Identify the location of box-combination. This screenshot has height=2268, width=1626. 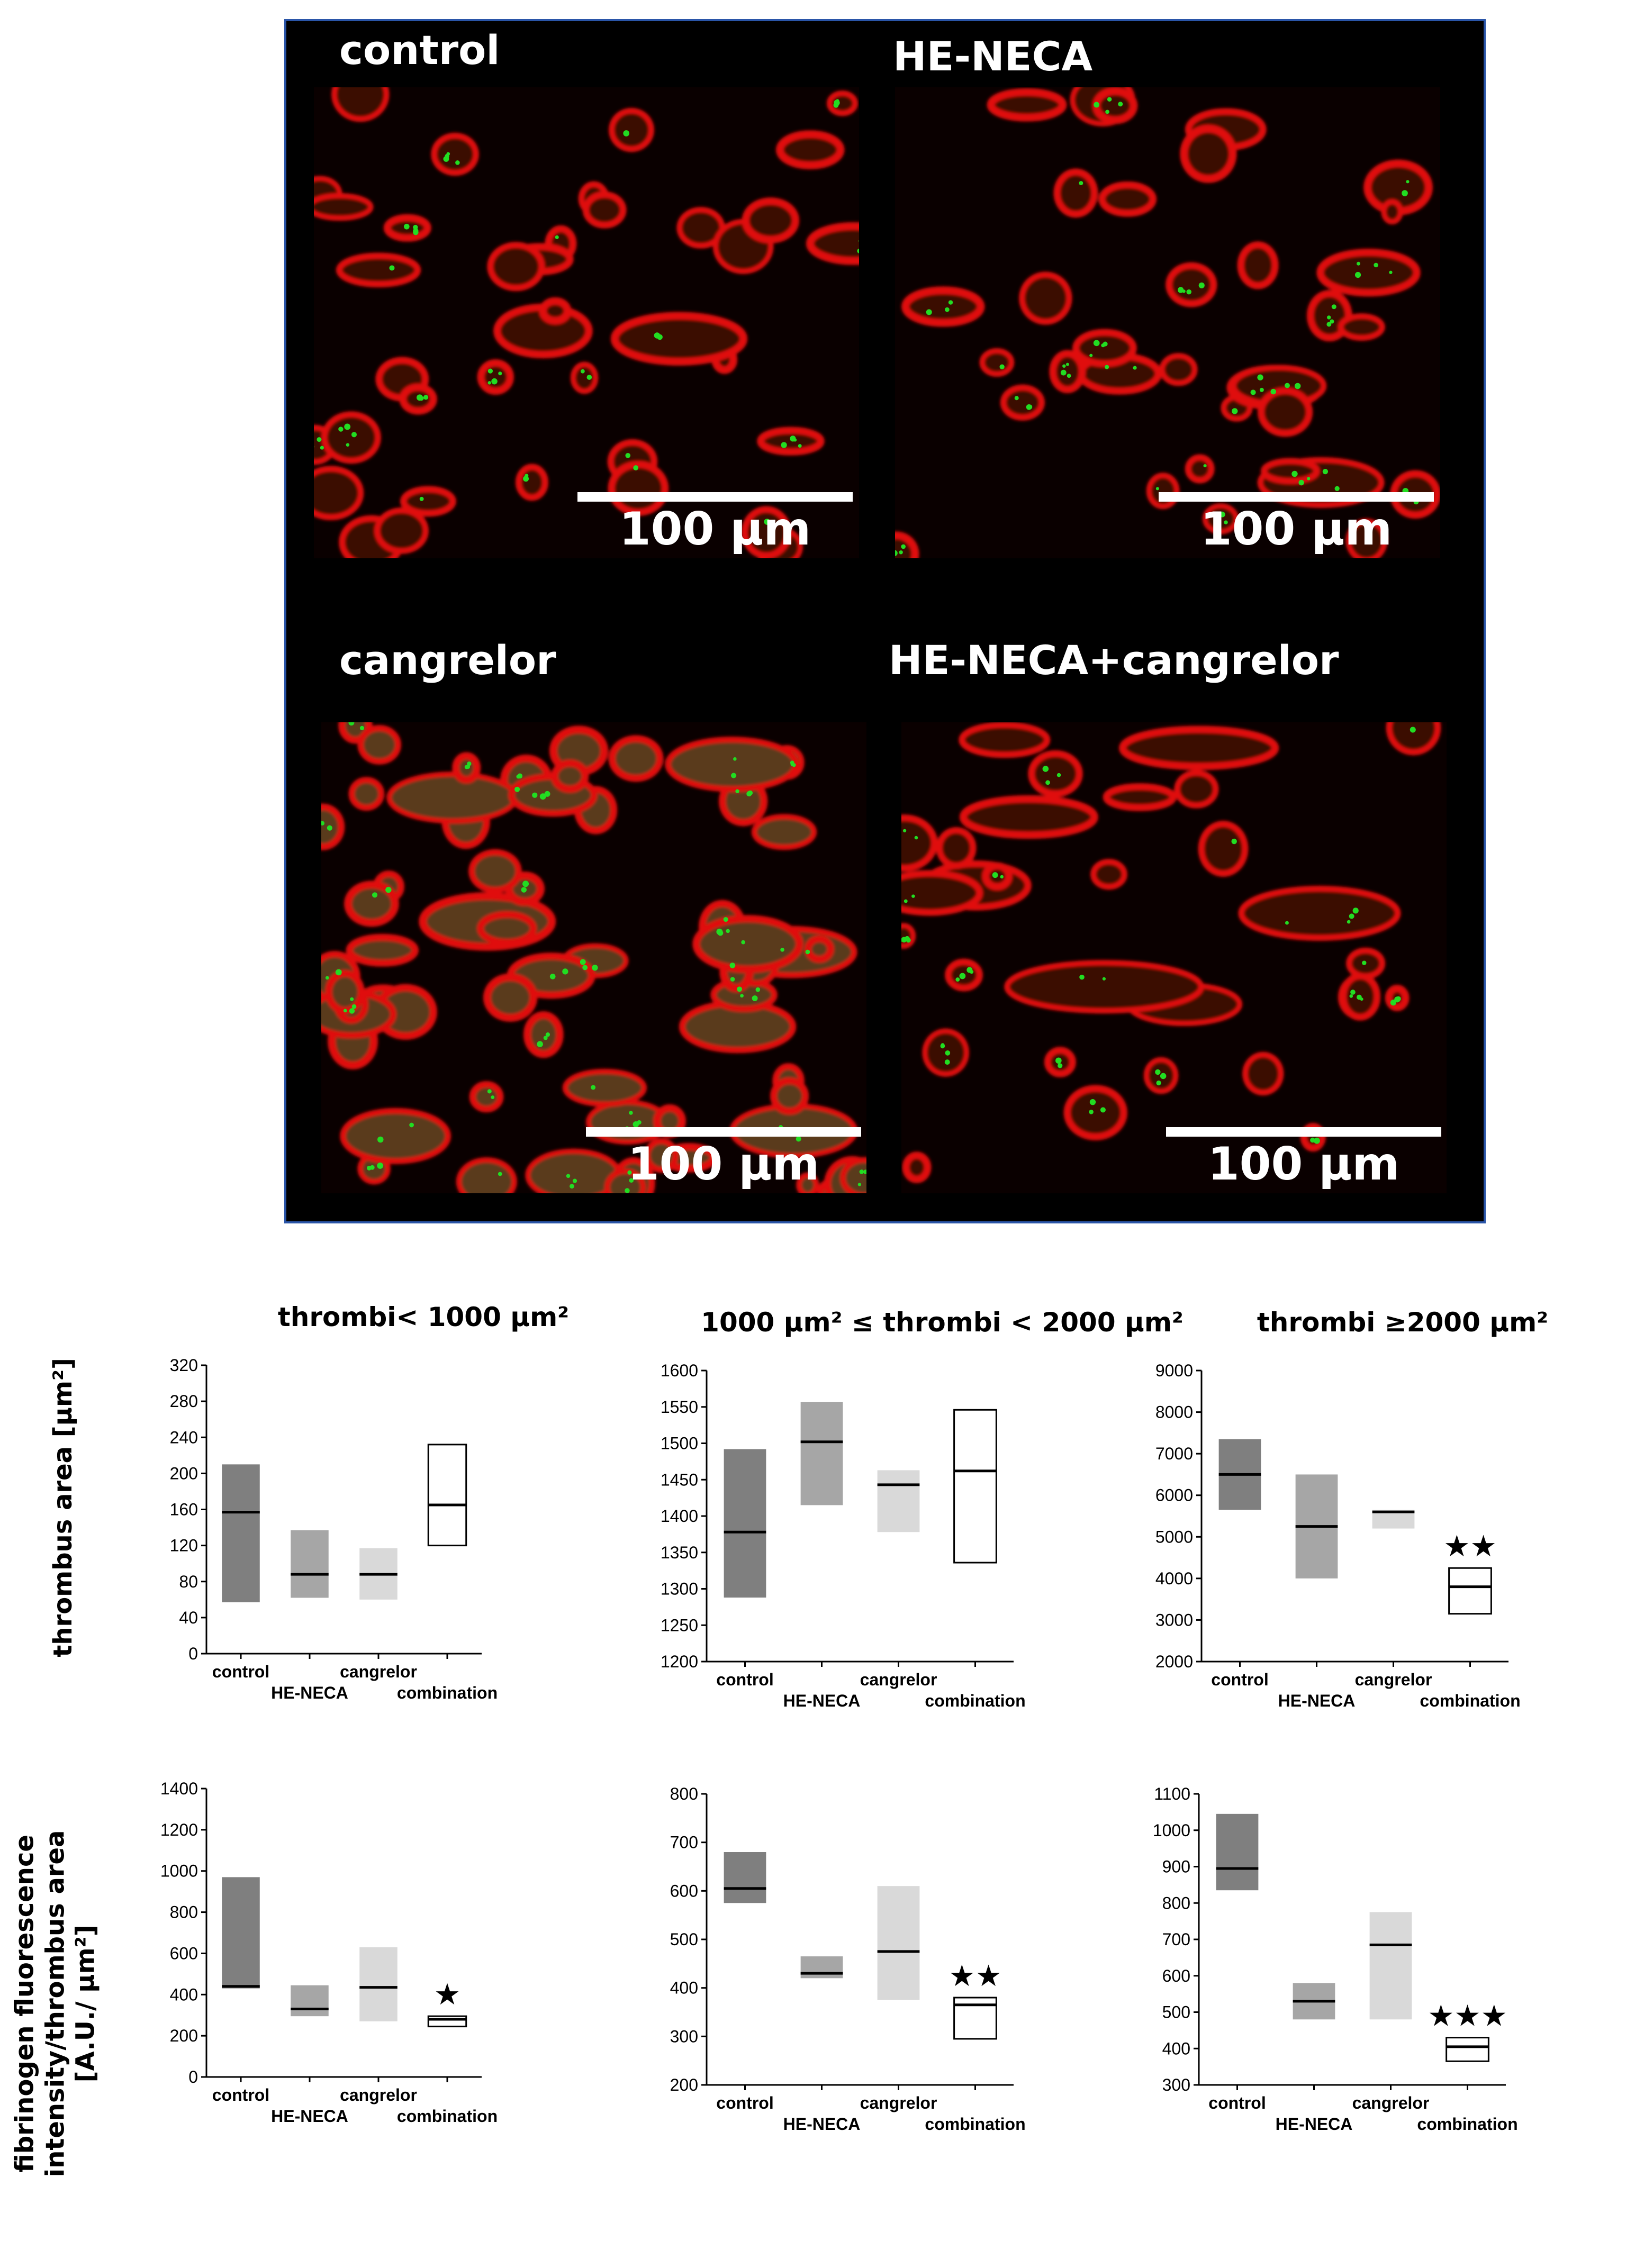
(1467, 2049).